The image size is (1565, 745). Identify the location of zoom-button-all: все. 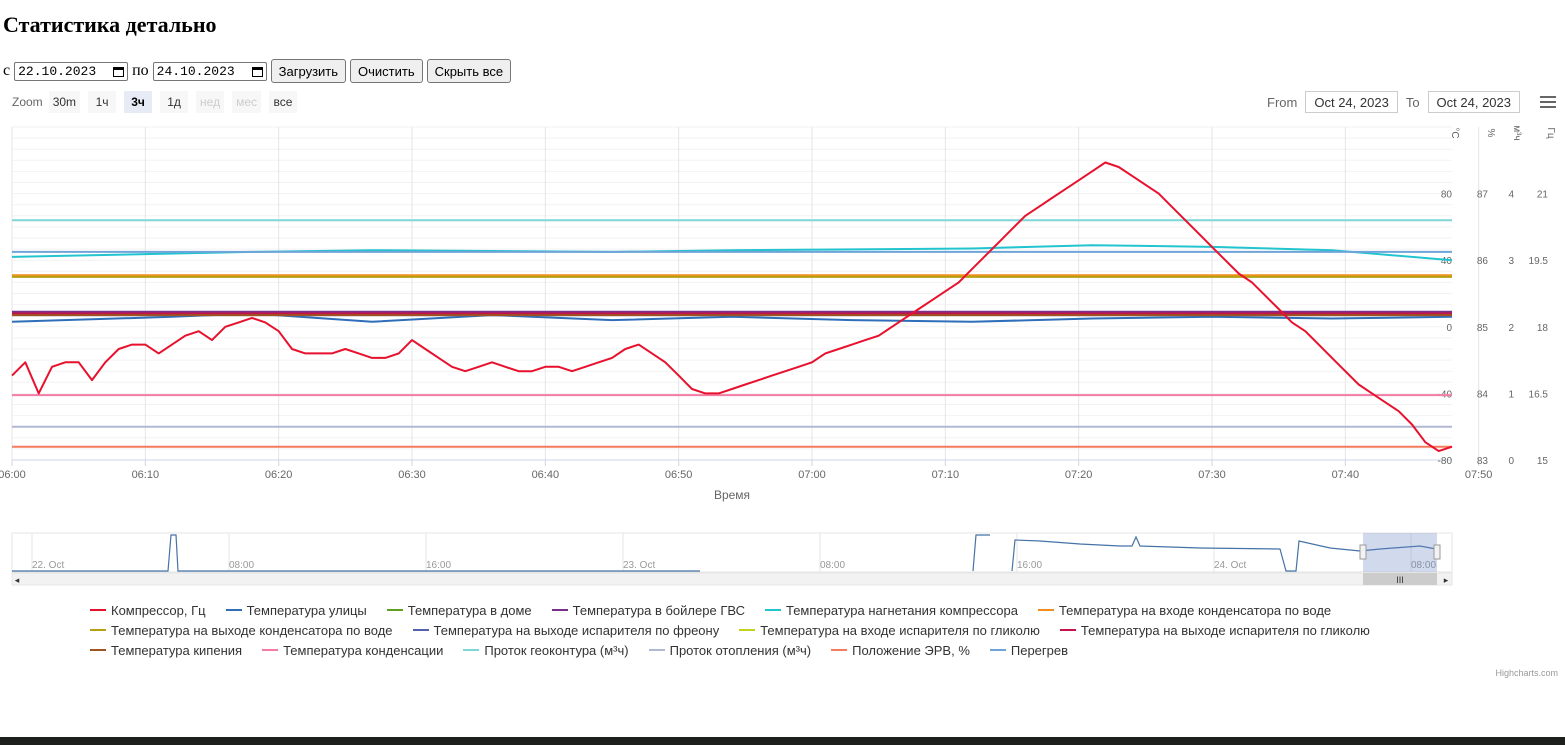
(283, 102).